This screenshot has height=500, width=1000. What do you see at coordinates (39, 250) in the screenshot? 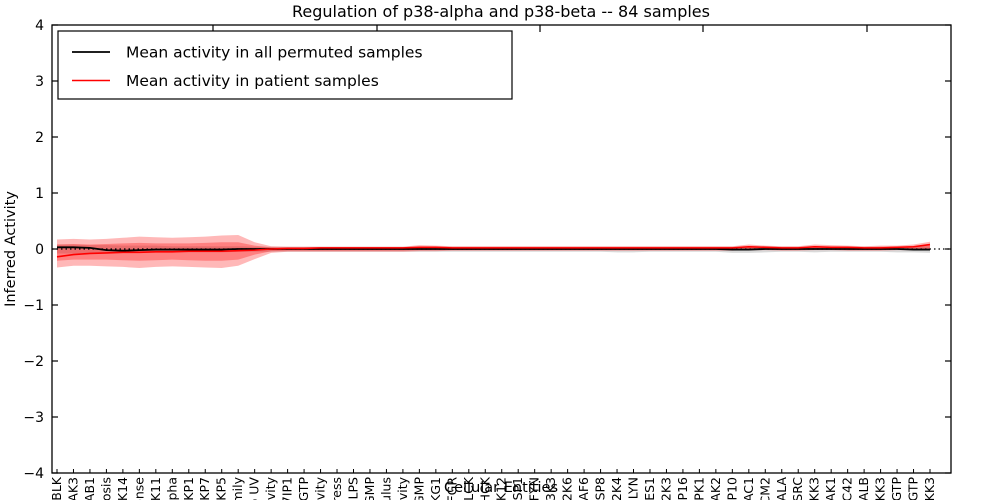
I see `y-tick-label: 0` at bounding box center [39, 250].